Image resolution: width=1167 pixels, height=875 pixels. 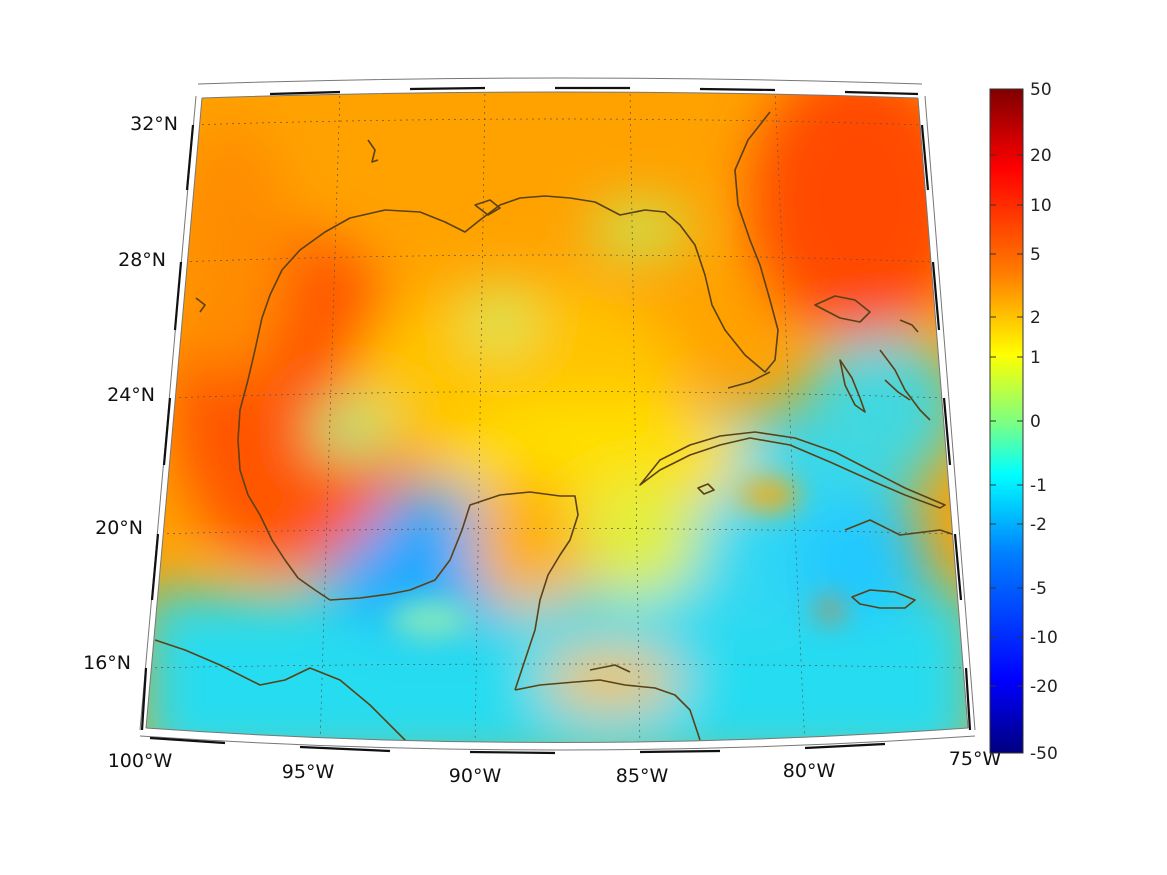 I want to click on longitude-labels: 100°W 95°W 90°W 85°W 80°W 75°W, so click(x=555, y=767).